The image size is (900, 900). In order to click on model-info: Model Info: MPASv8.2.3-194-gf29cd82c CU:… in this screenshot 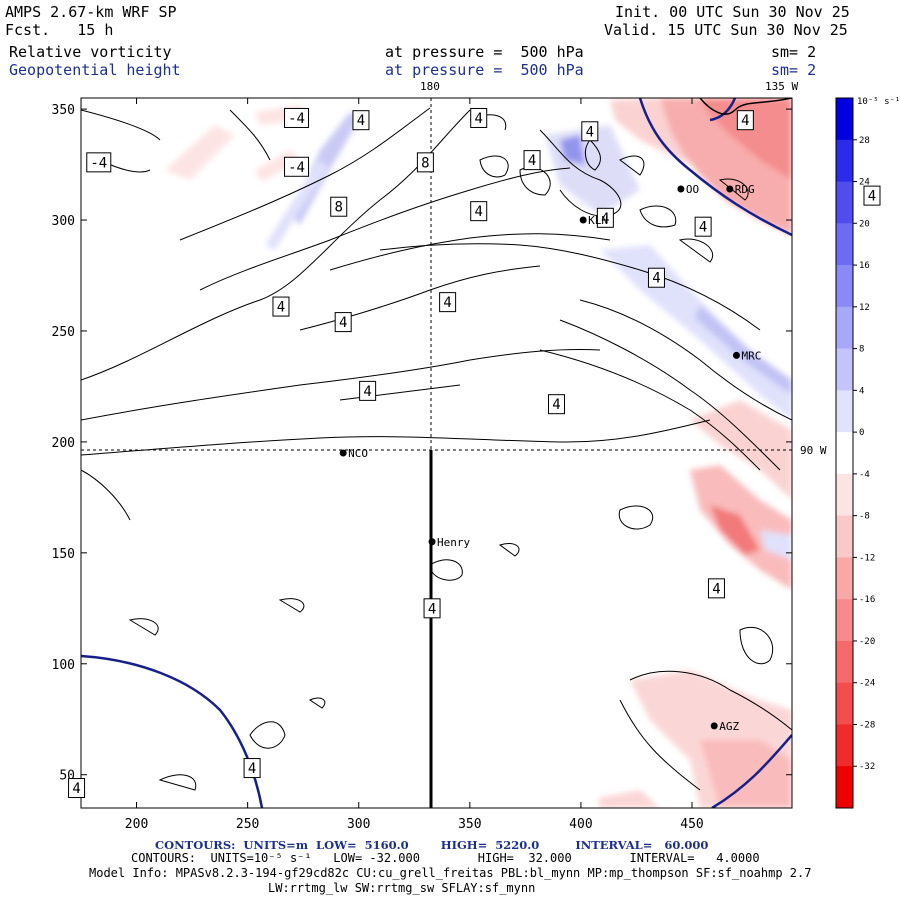, I will do `click(450, 873)`.